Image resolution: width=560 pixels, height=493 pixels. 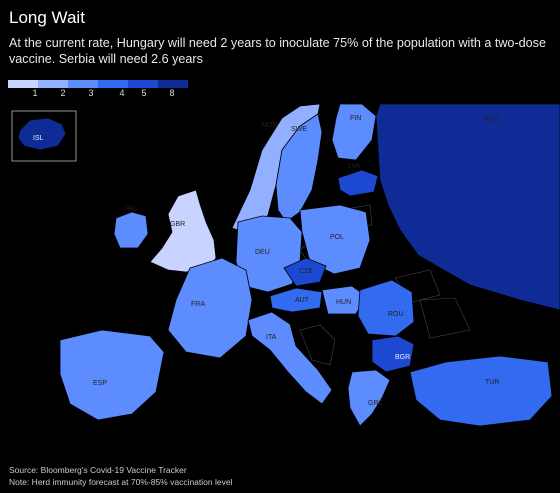 I want to click on country-POL, so click(x=335, y=239).